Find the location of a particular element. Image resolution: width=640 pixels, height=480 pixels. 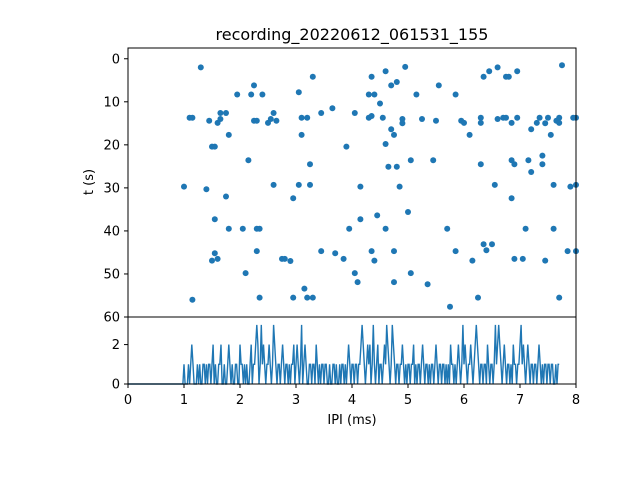

histogram-axes-frame is located at coordinates (352, 350).